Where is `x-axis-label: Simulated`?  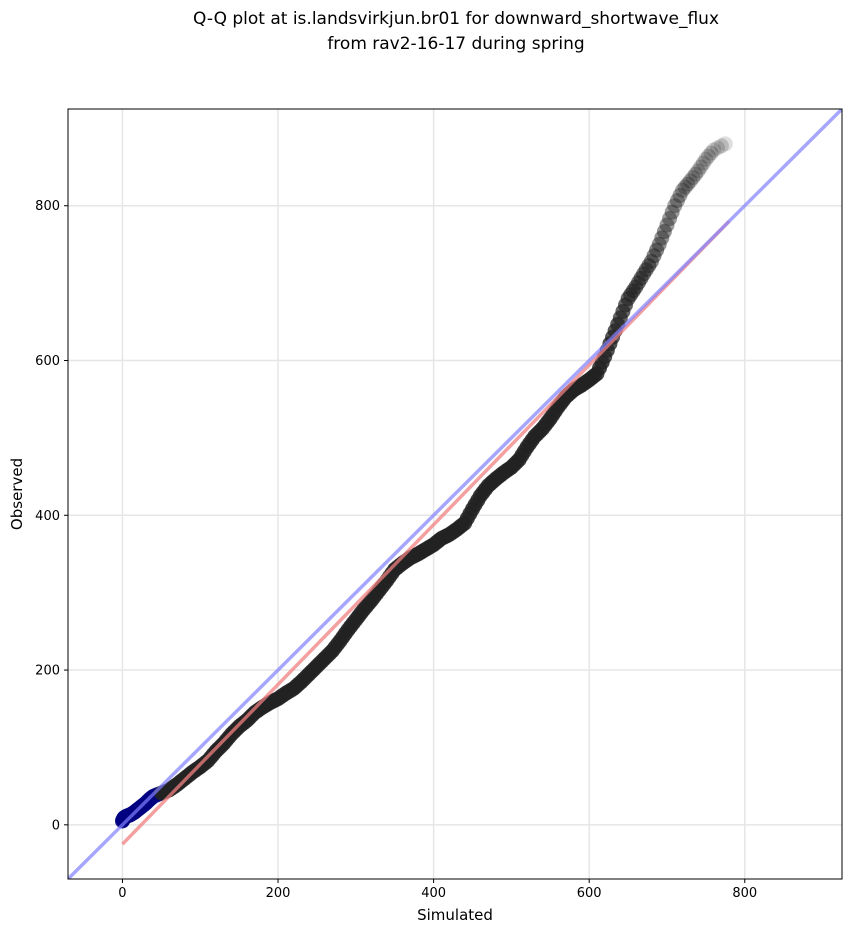 x-axis-label: Simulated is located at coordinates (455, 915).